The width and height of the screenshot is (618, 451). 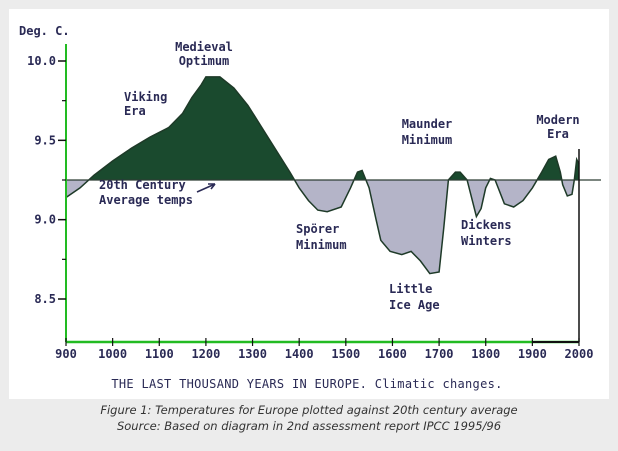 What do you see at coordinates (439, 354) in the screenshot?
I see `x-tick-label: 1700` at bounding box center [439, 354].